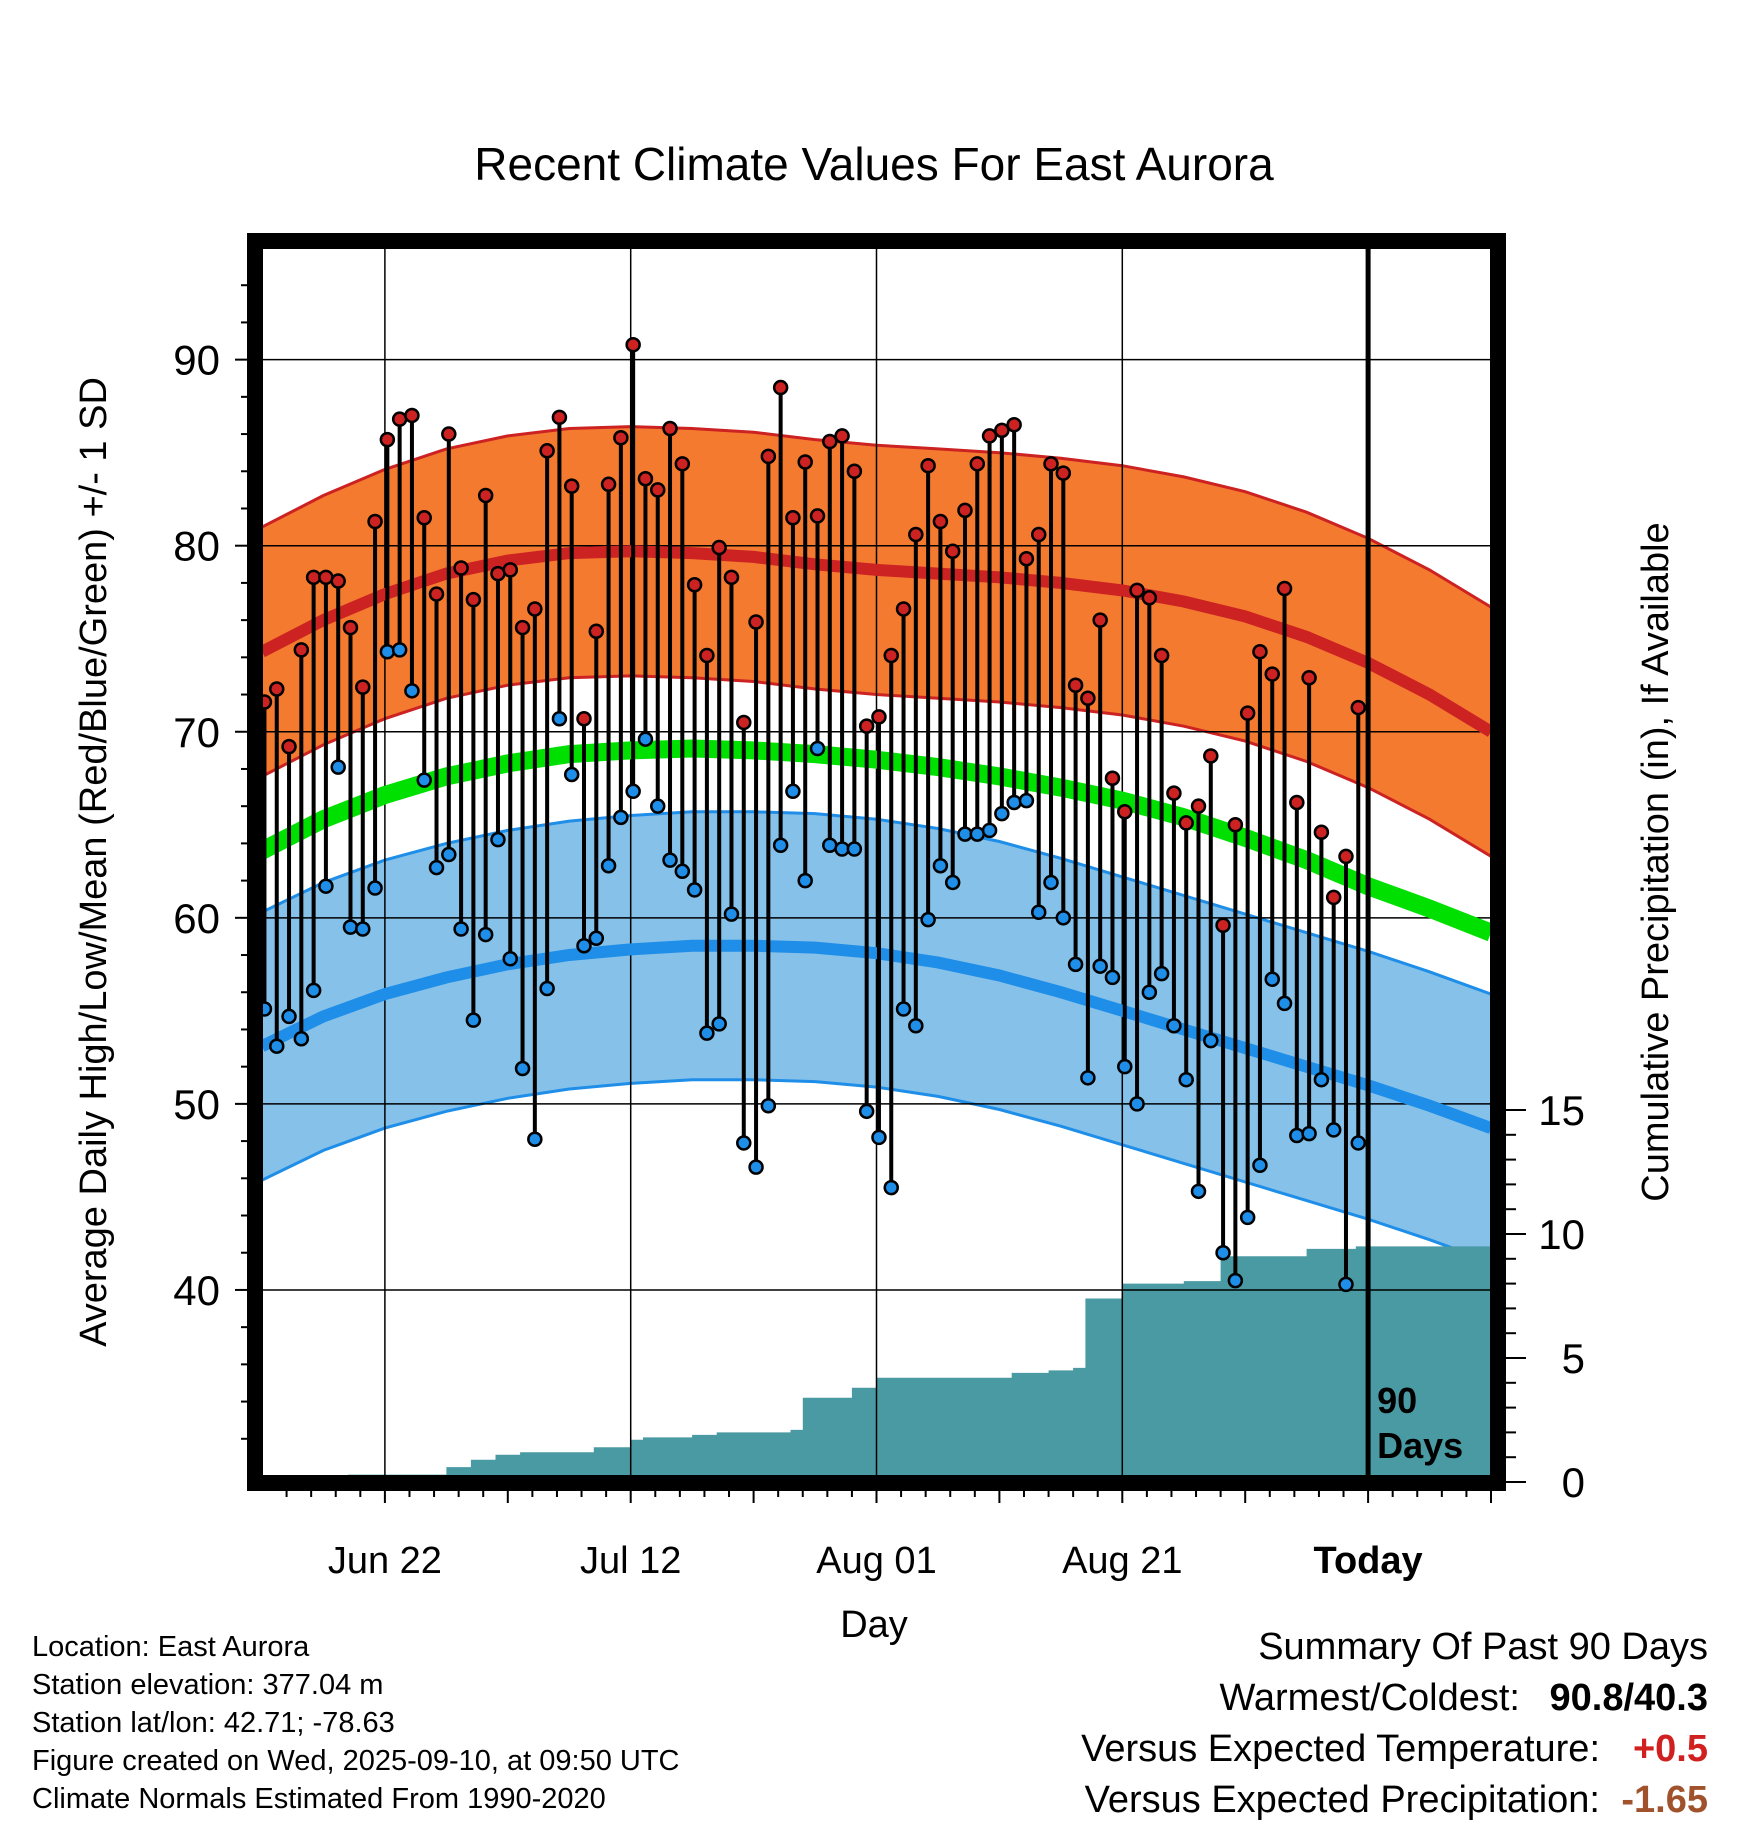  What do you see at coordinates (196, 1290) in the screenshot?
I see `y-tick-label: 40` at bounding box center [196, 1290].